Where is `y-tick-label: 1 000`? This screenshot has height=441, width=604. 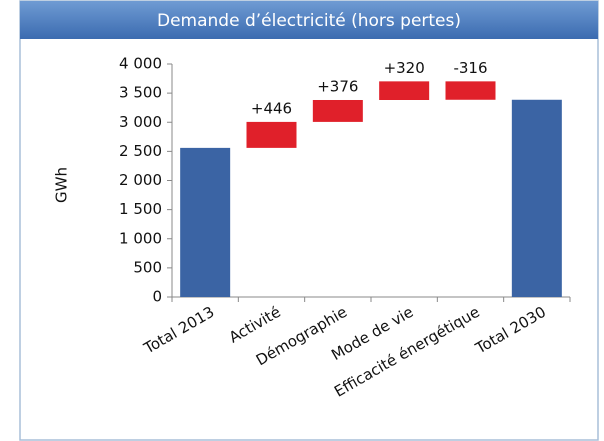
y-tick-label: 1 000 is located at coordinates (140, 238).